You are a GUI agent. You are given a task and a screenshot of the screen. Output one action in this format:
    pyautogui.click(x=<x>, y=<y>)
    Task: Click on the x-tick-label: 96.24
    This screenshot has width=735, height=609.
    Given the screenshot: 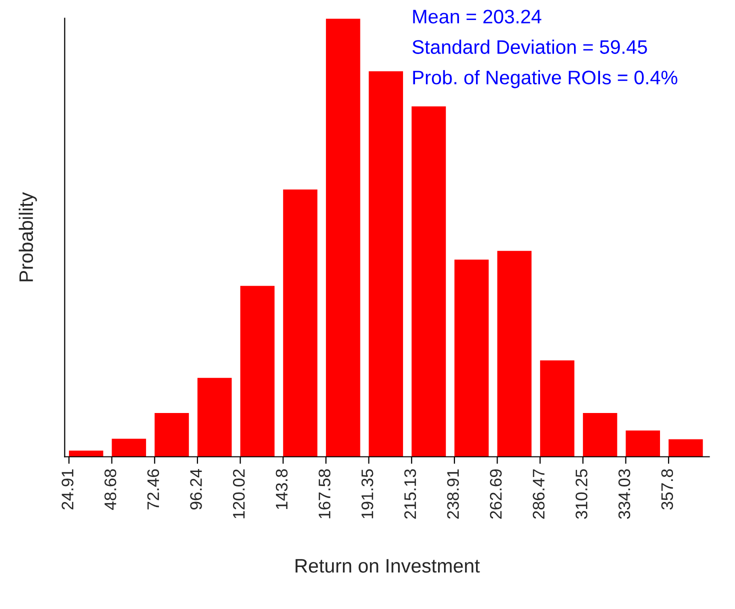 What is the action you would take?
    pyautogui.click(x=196, y=489)
    